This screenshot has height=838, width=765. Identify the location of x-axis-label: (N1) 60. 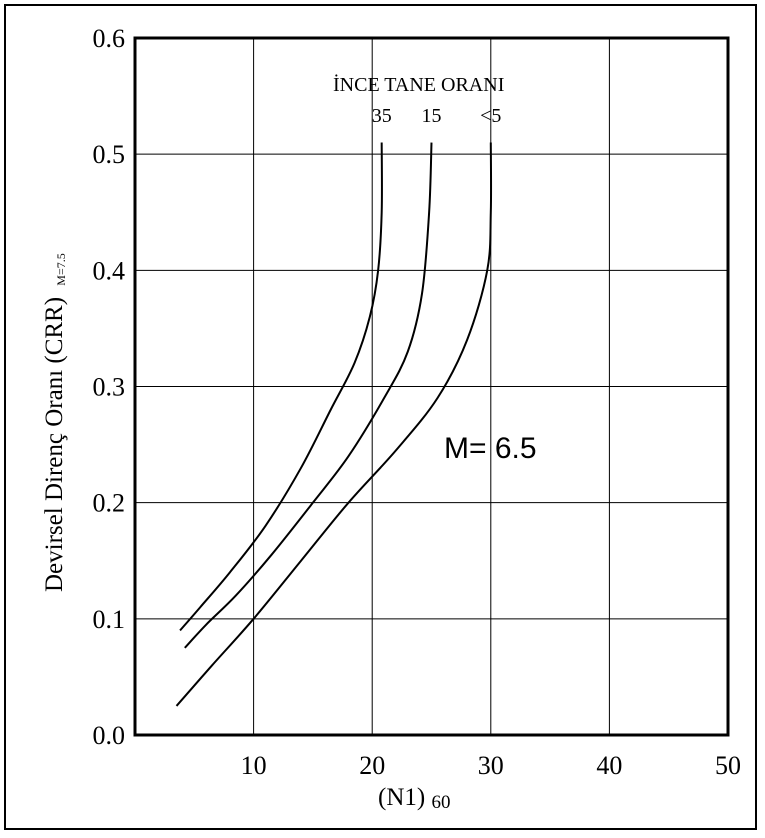
(414, 798).